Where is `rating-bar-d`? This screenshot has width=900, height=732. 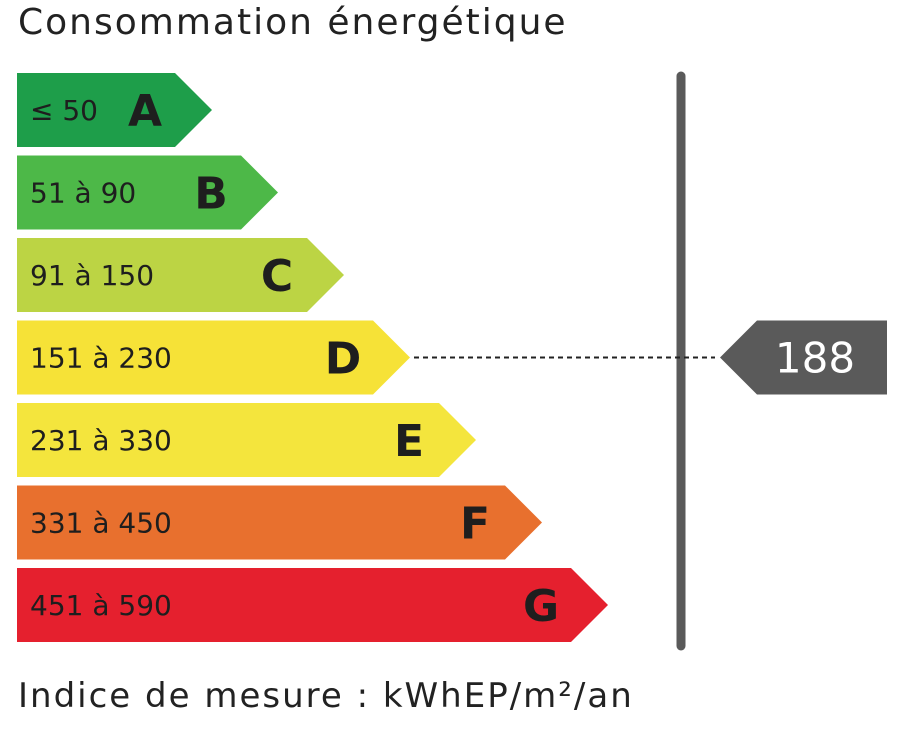
rating-bar-d is located at coordinates (213, 357).